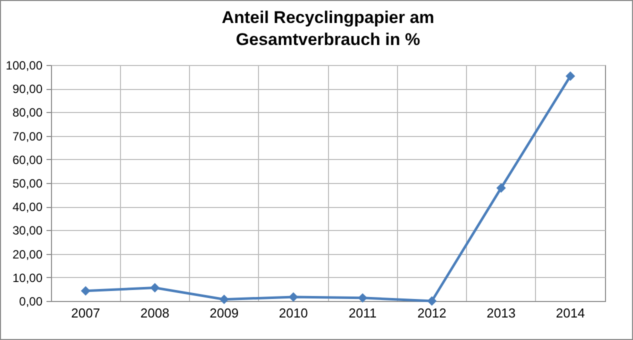 This screenshot has height=340, width=633. I want to click on y-tick-label: 80,00, so click(27, 113).